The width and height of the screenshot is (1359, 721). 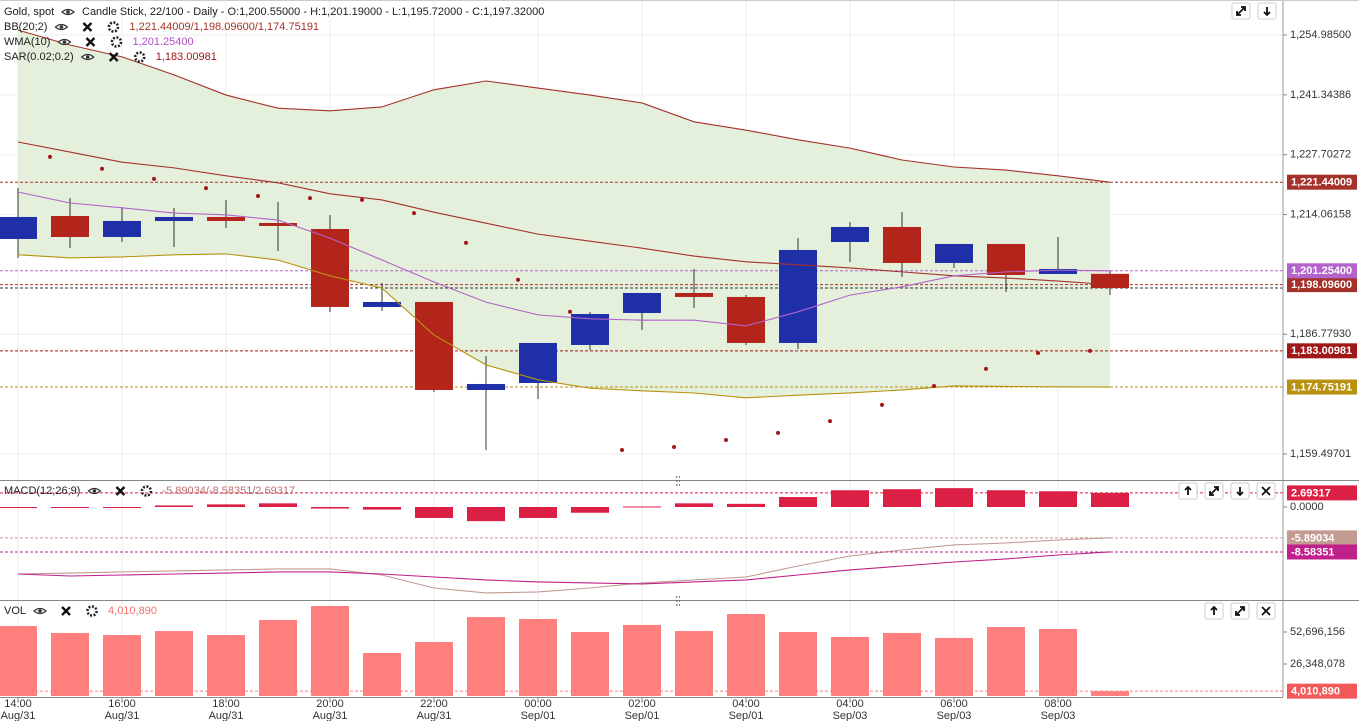 I want to click on indicator-name: BB(20;2), so click(x=25, y=27).